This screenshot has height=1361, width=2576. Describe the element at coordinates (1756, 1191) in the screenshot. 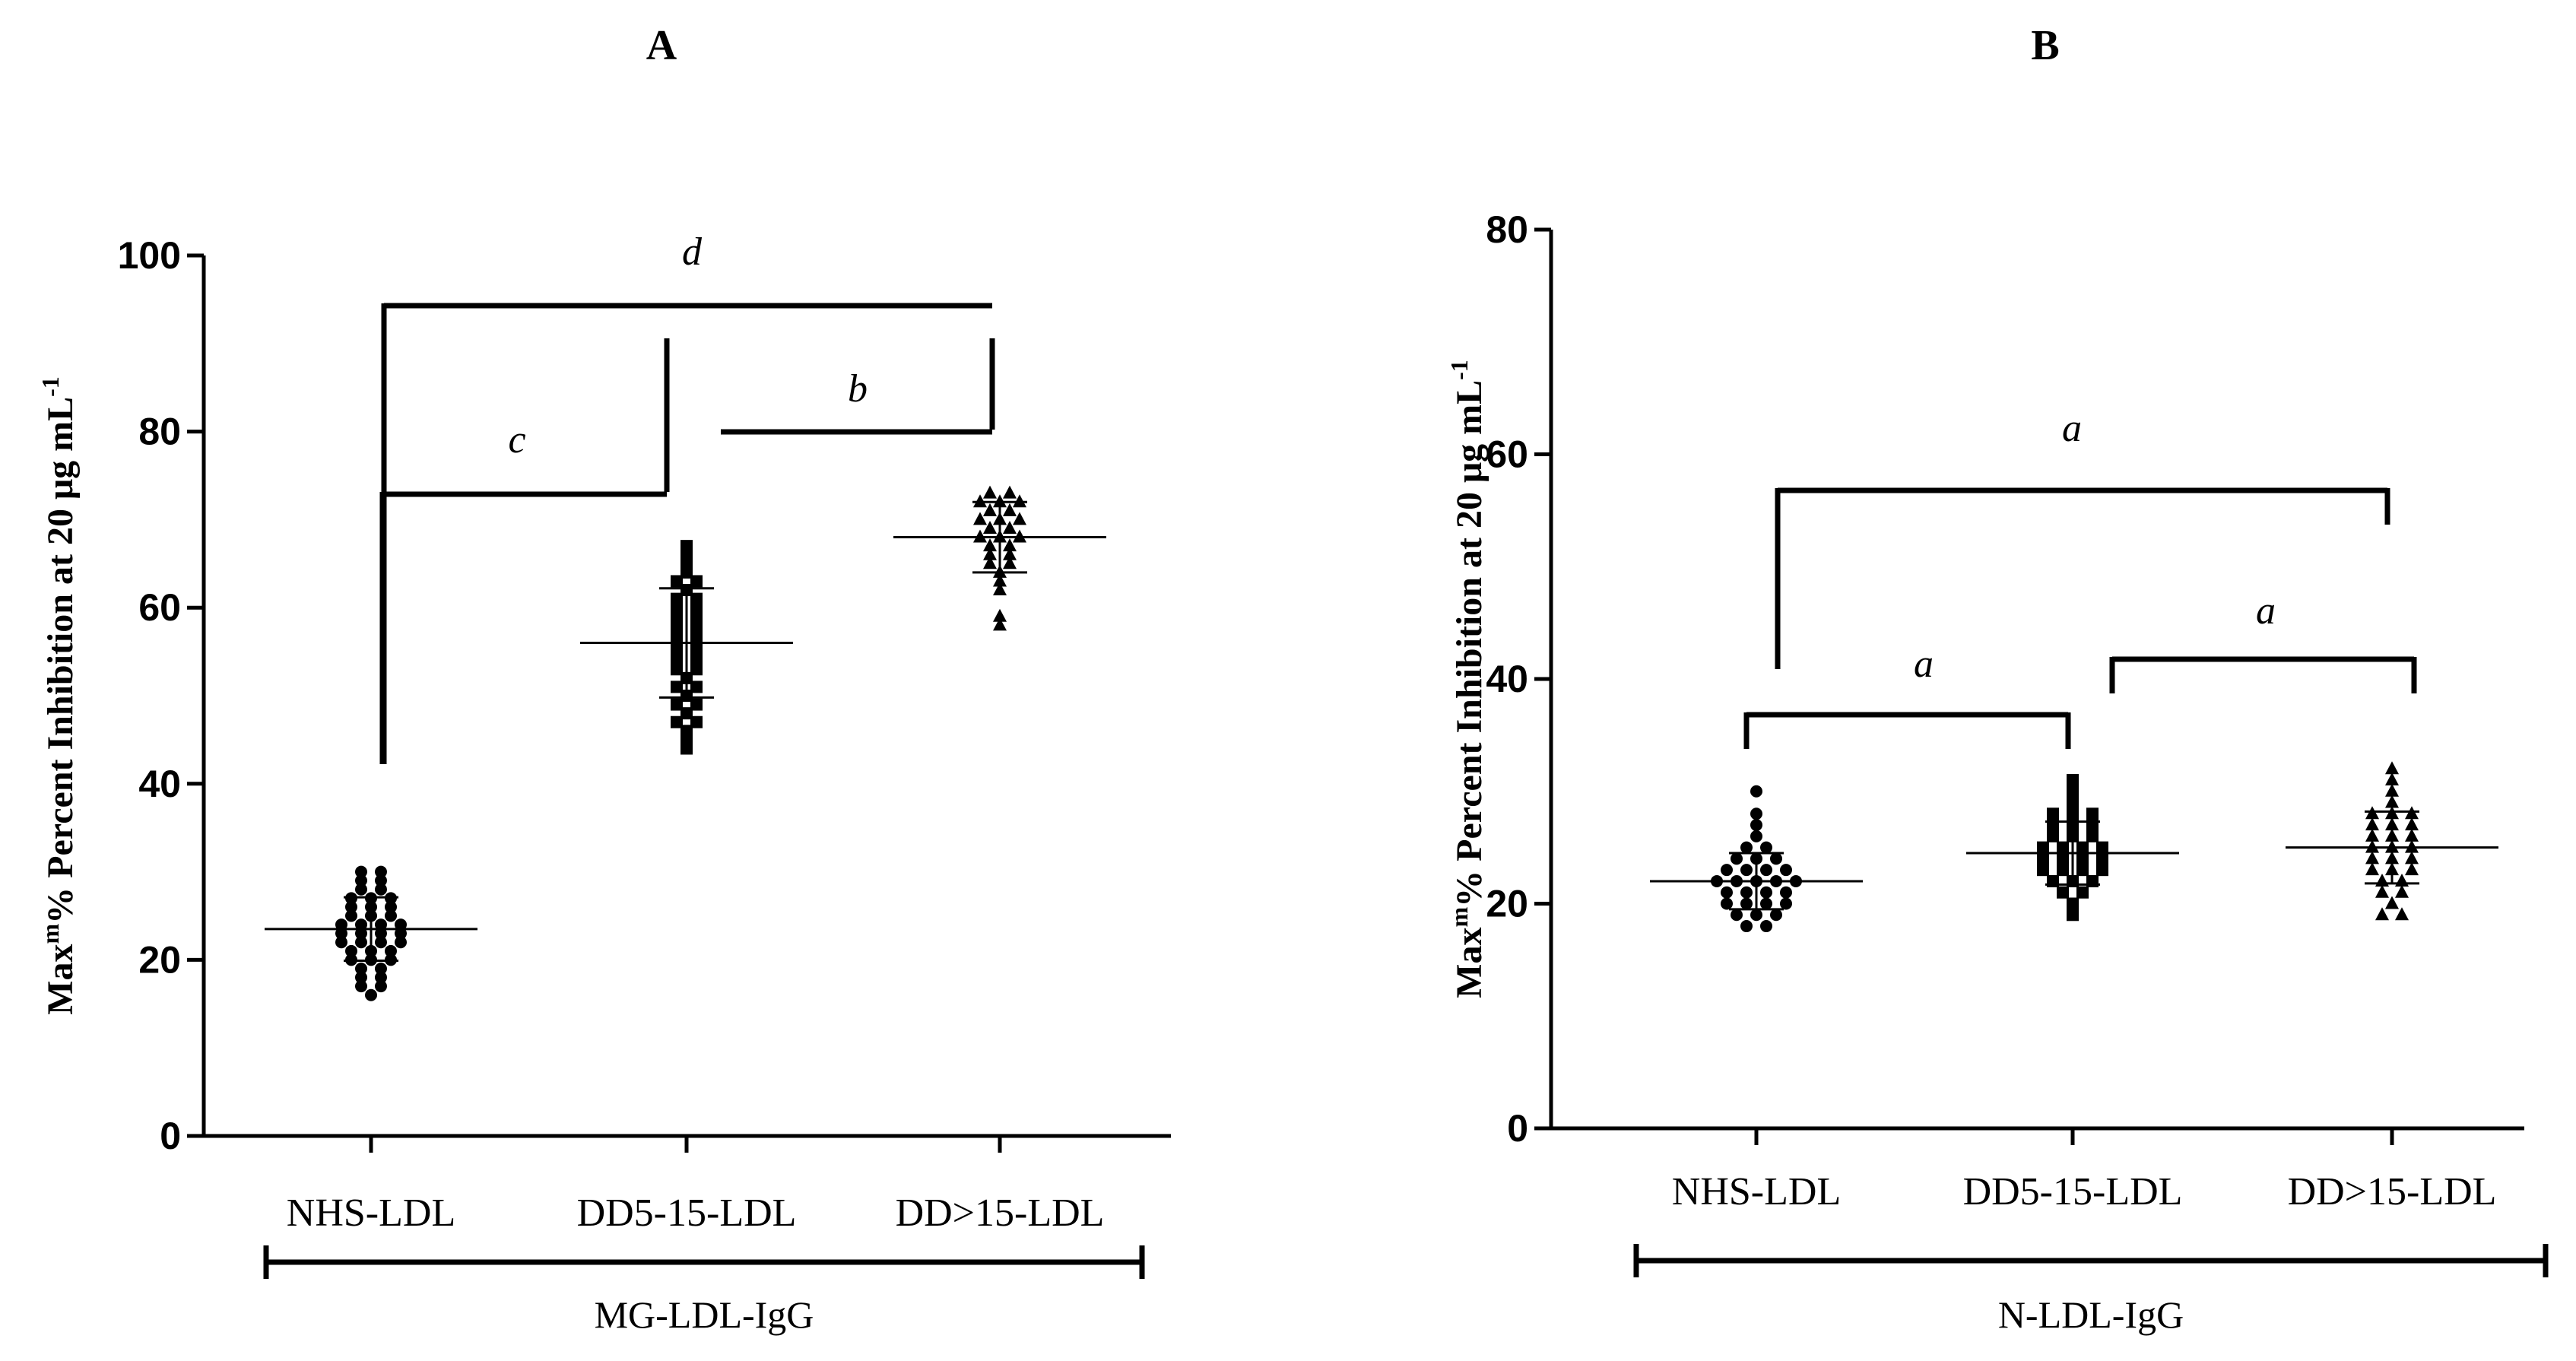

I see `x-tick-label: NHS-LDL` at that location.